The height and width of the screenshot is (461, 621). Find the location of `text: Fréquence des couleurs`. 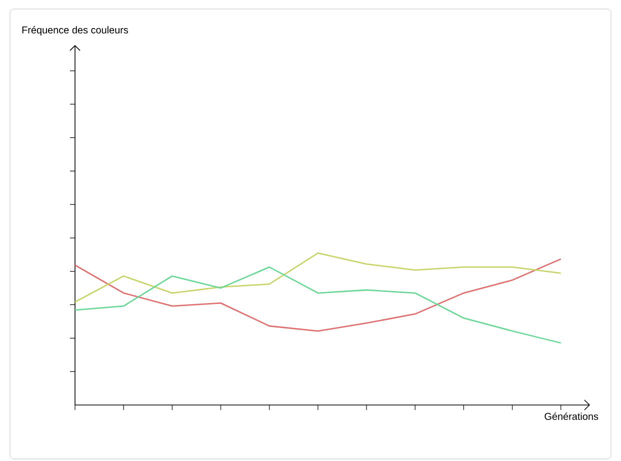

text: Fréquence des couleurs is located at coordinates (75, 31).